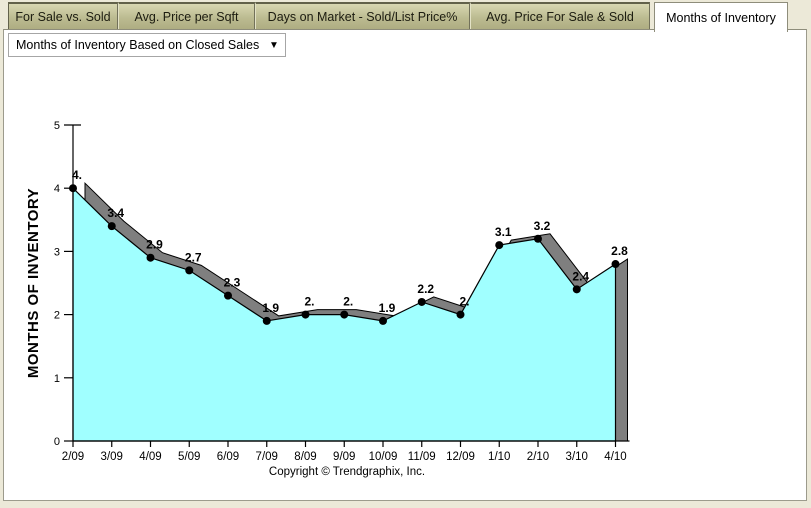 The width and height of the screenshot is (811, 508). I want to click on svg-text: 3/09, so click(112, 457).